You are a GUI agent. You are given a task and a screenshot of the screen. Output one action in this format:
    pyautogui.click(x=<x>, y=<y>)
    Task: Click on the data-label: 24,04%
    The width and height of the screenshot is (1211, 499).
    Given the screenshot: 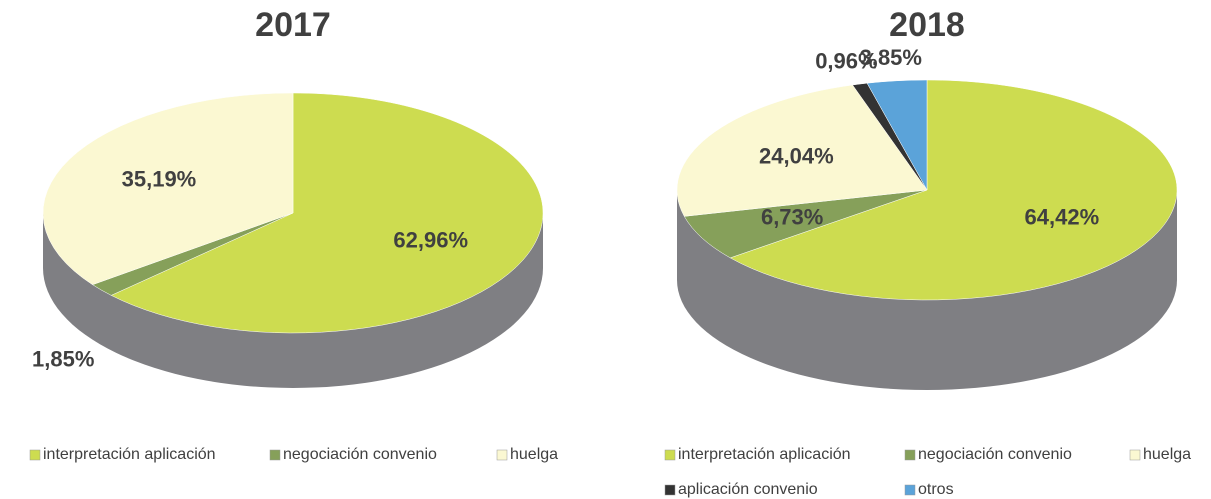 What is the action you would take?
    pyautogui.click(x=796, y=155)
    